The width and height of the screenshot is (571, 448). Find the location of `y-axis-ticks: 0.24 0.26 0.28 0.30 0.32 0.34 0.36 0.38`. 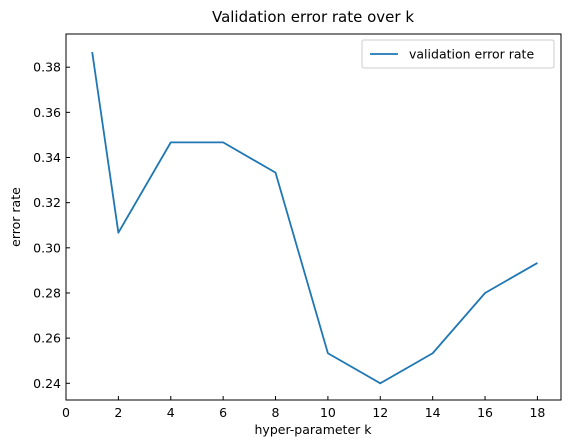

y-axis-ticks: 0.24 0.26 0.28 0.30 0.32 0.34 0.36 0.38 is located at coordinates (51, 225).